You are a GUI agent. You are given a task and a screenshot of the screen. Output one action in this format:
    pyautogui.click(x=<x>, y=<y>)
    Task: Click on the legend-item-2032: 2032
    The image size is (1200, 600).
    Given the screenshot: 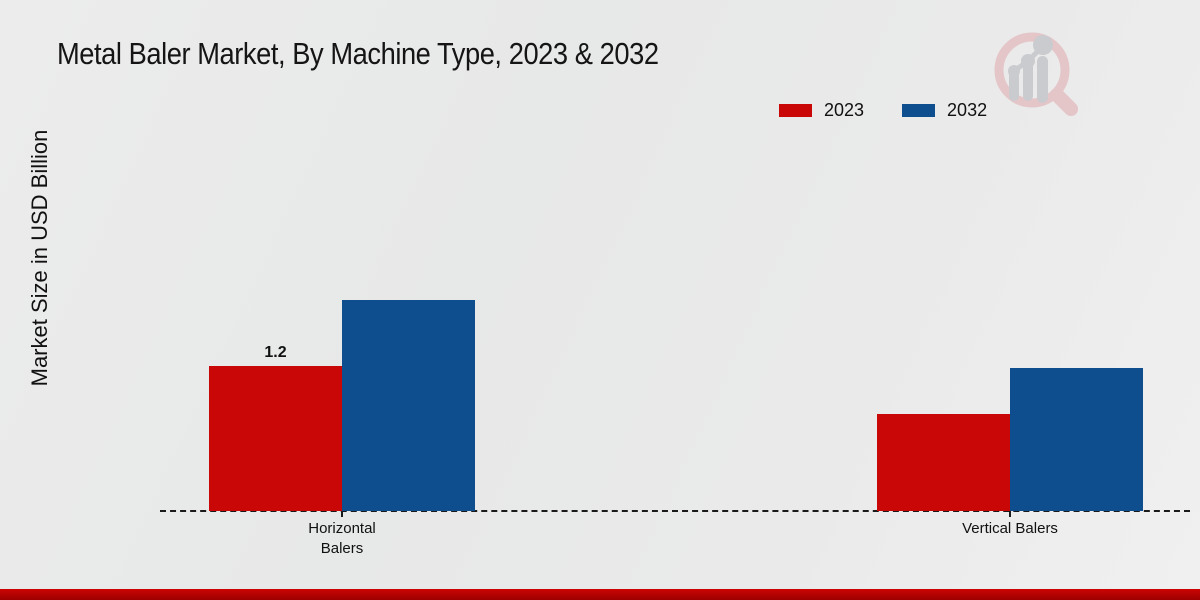 What is the action you would take?
    pyautogui.click(x=944, y=110)
    